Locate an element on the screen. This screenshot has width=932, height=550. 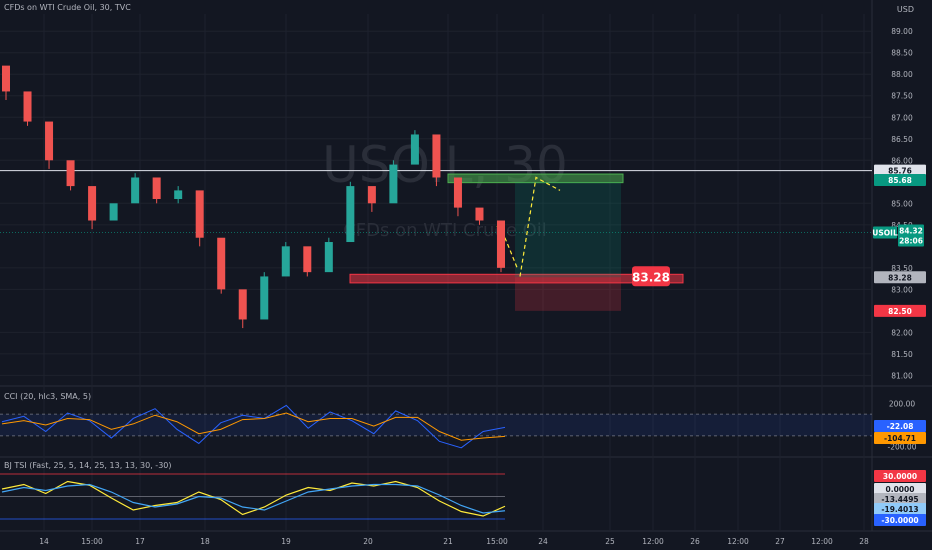
tsi-value-tag: -19.4013 is located at coordinates (899, 509).